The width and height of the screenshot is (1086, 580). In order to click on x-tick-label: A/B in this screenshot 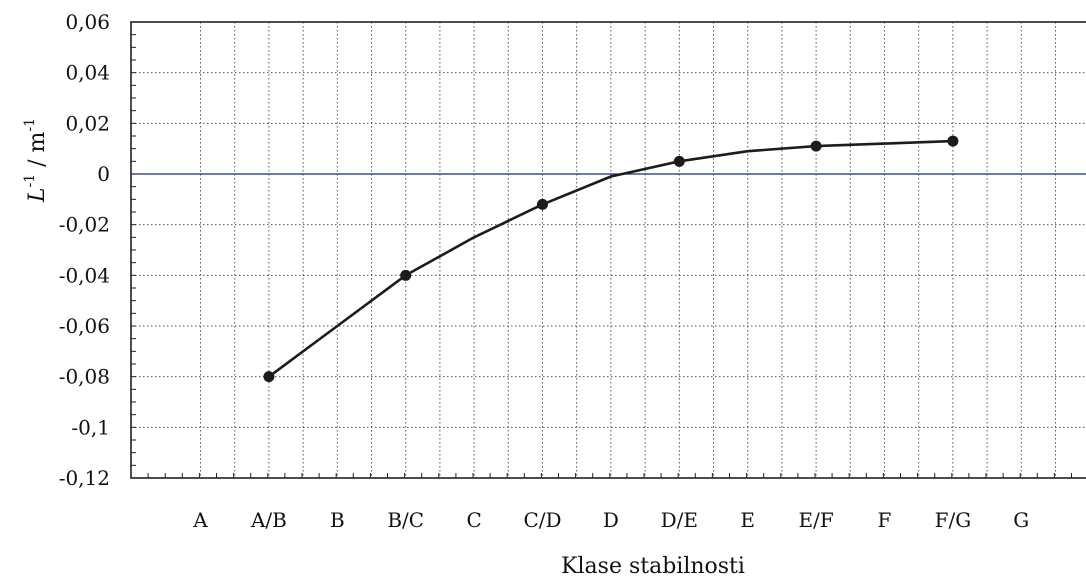, I will do `click(268, 520)`.